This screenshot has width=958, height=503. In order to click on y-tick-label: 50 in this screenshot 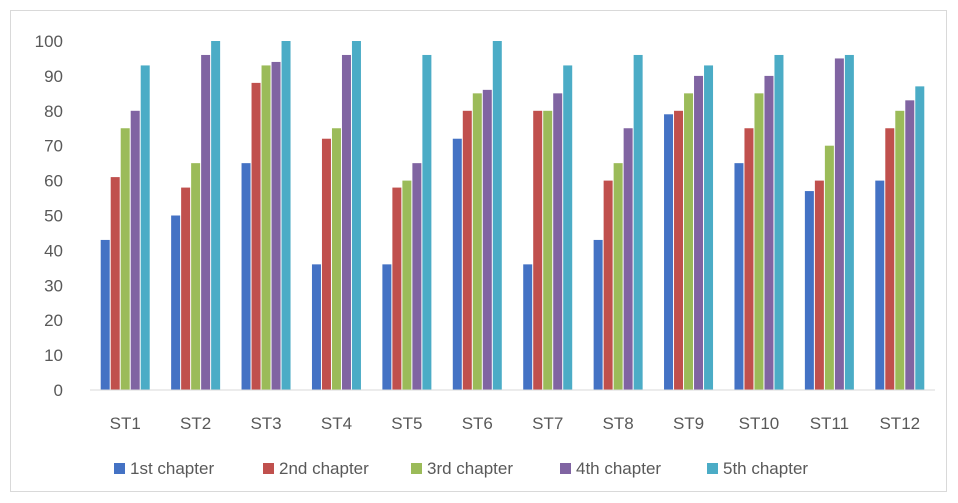, I will do `click(53, 216)`.